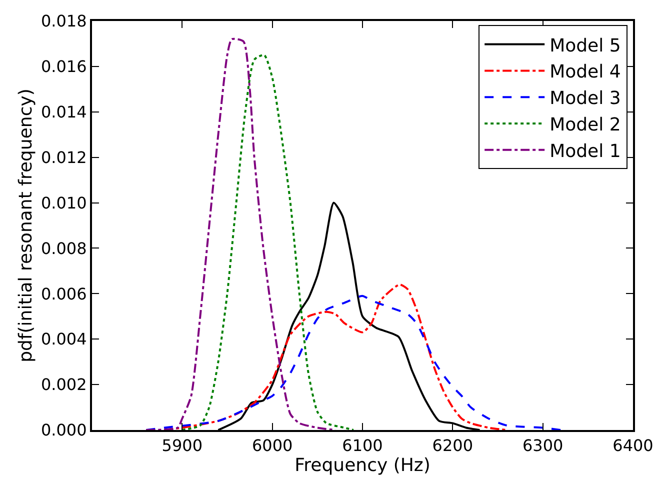 The height and width of the screenshot is (482, 665). Describe the element at coordinates (543, 446) in the screenshot. I see `x-tick-label: 6300` at that location.